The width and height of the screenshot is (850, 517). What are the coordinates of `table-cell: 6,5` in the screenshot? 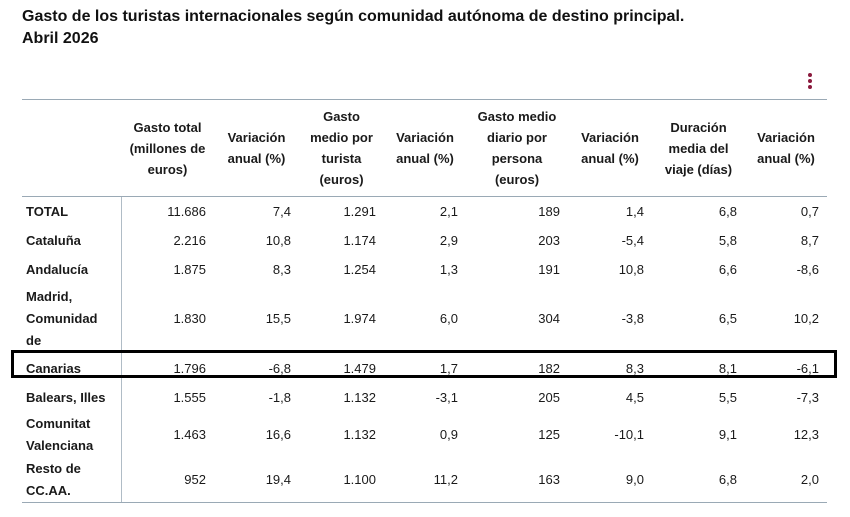 It's located at (727, 318).